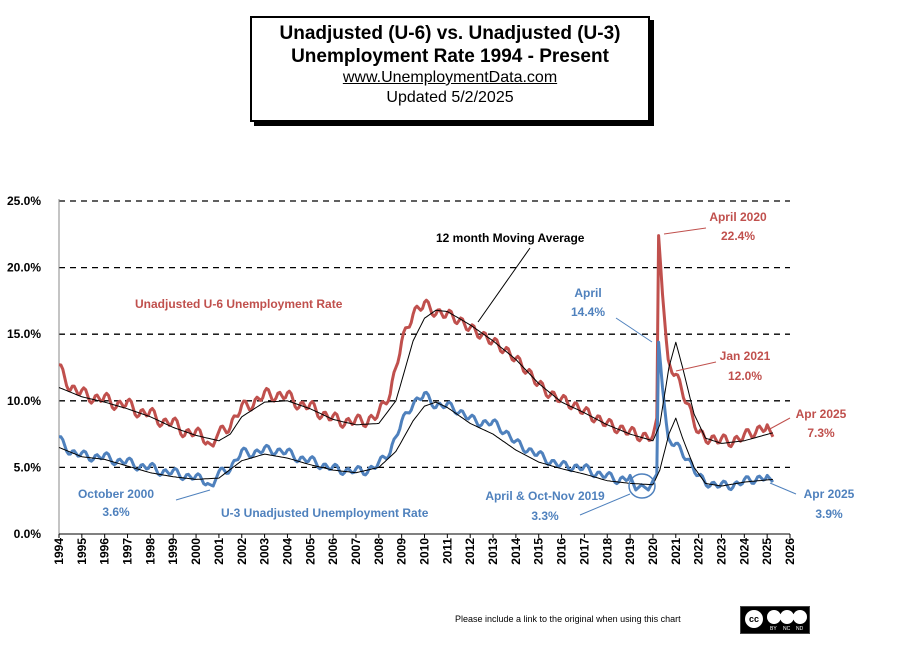  What do you see at coordinates (607, 551) in the screenshot?
I see `x-tick-label: 2018` at bounding box center [607, 551].